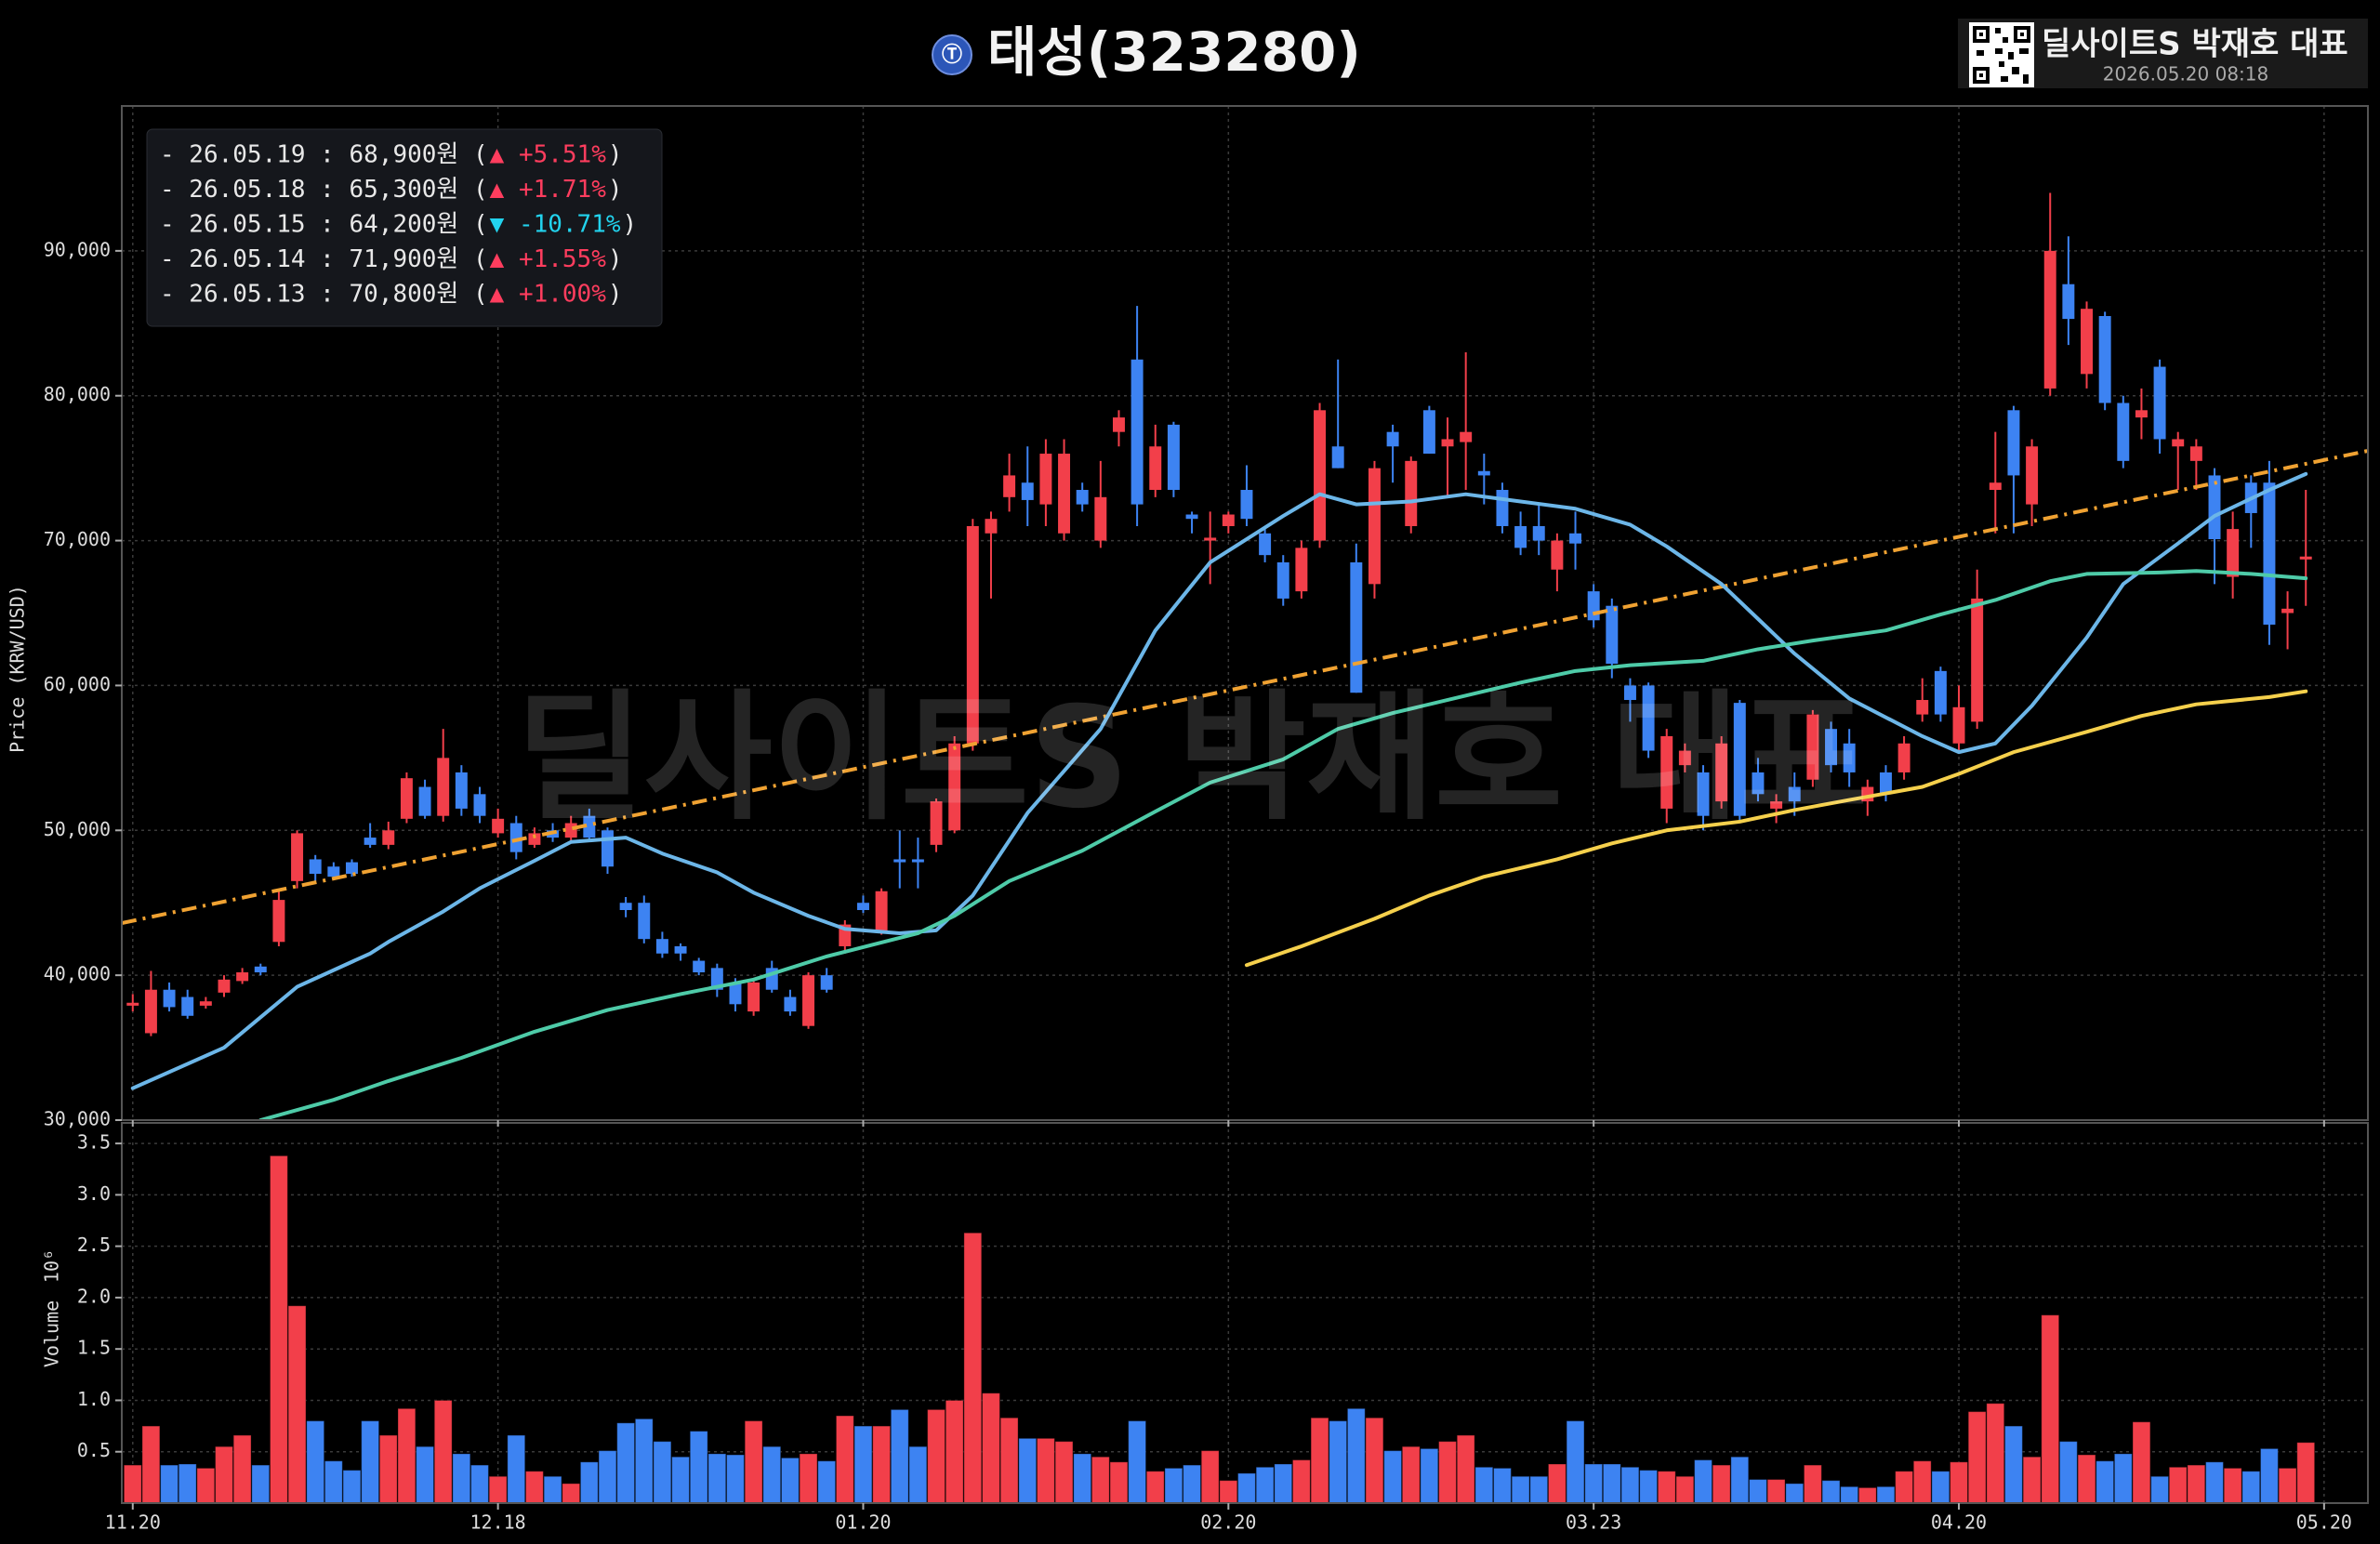 This screenshot has width=2380, height=1544. I want to click on chart-title: 태성(323280), so click(1174, 52).